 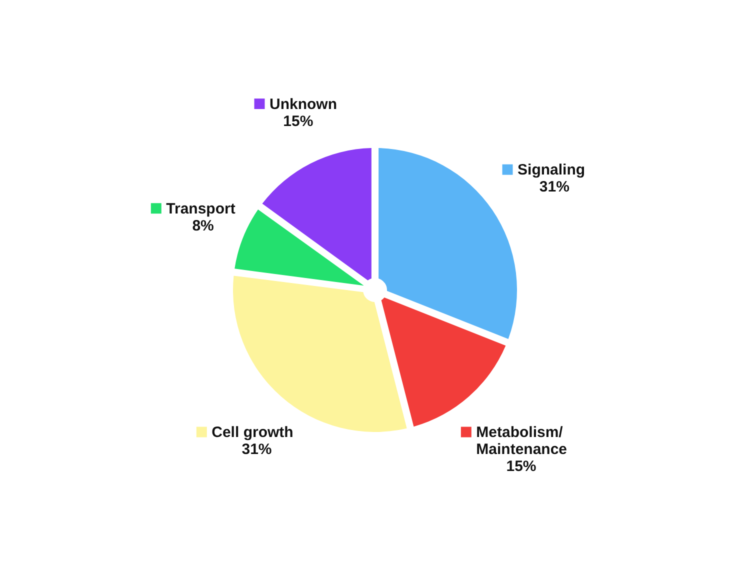 What do you see at coordinates (552, 170) in the screenshot?
I see `legend-label: Signaling` at bounding box center [552, 170].